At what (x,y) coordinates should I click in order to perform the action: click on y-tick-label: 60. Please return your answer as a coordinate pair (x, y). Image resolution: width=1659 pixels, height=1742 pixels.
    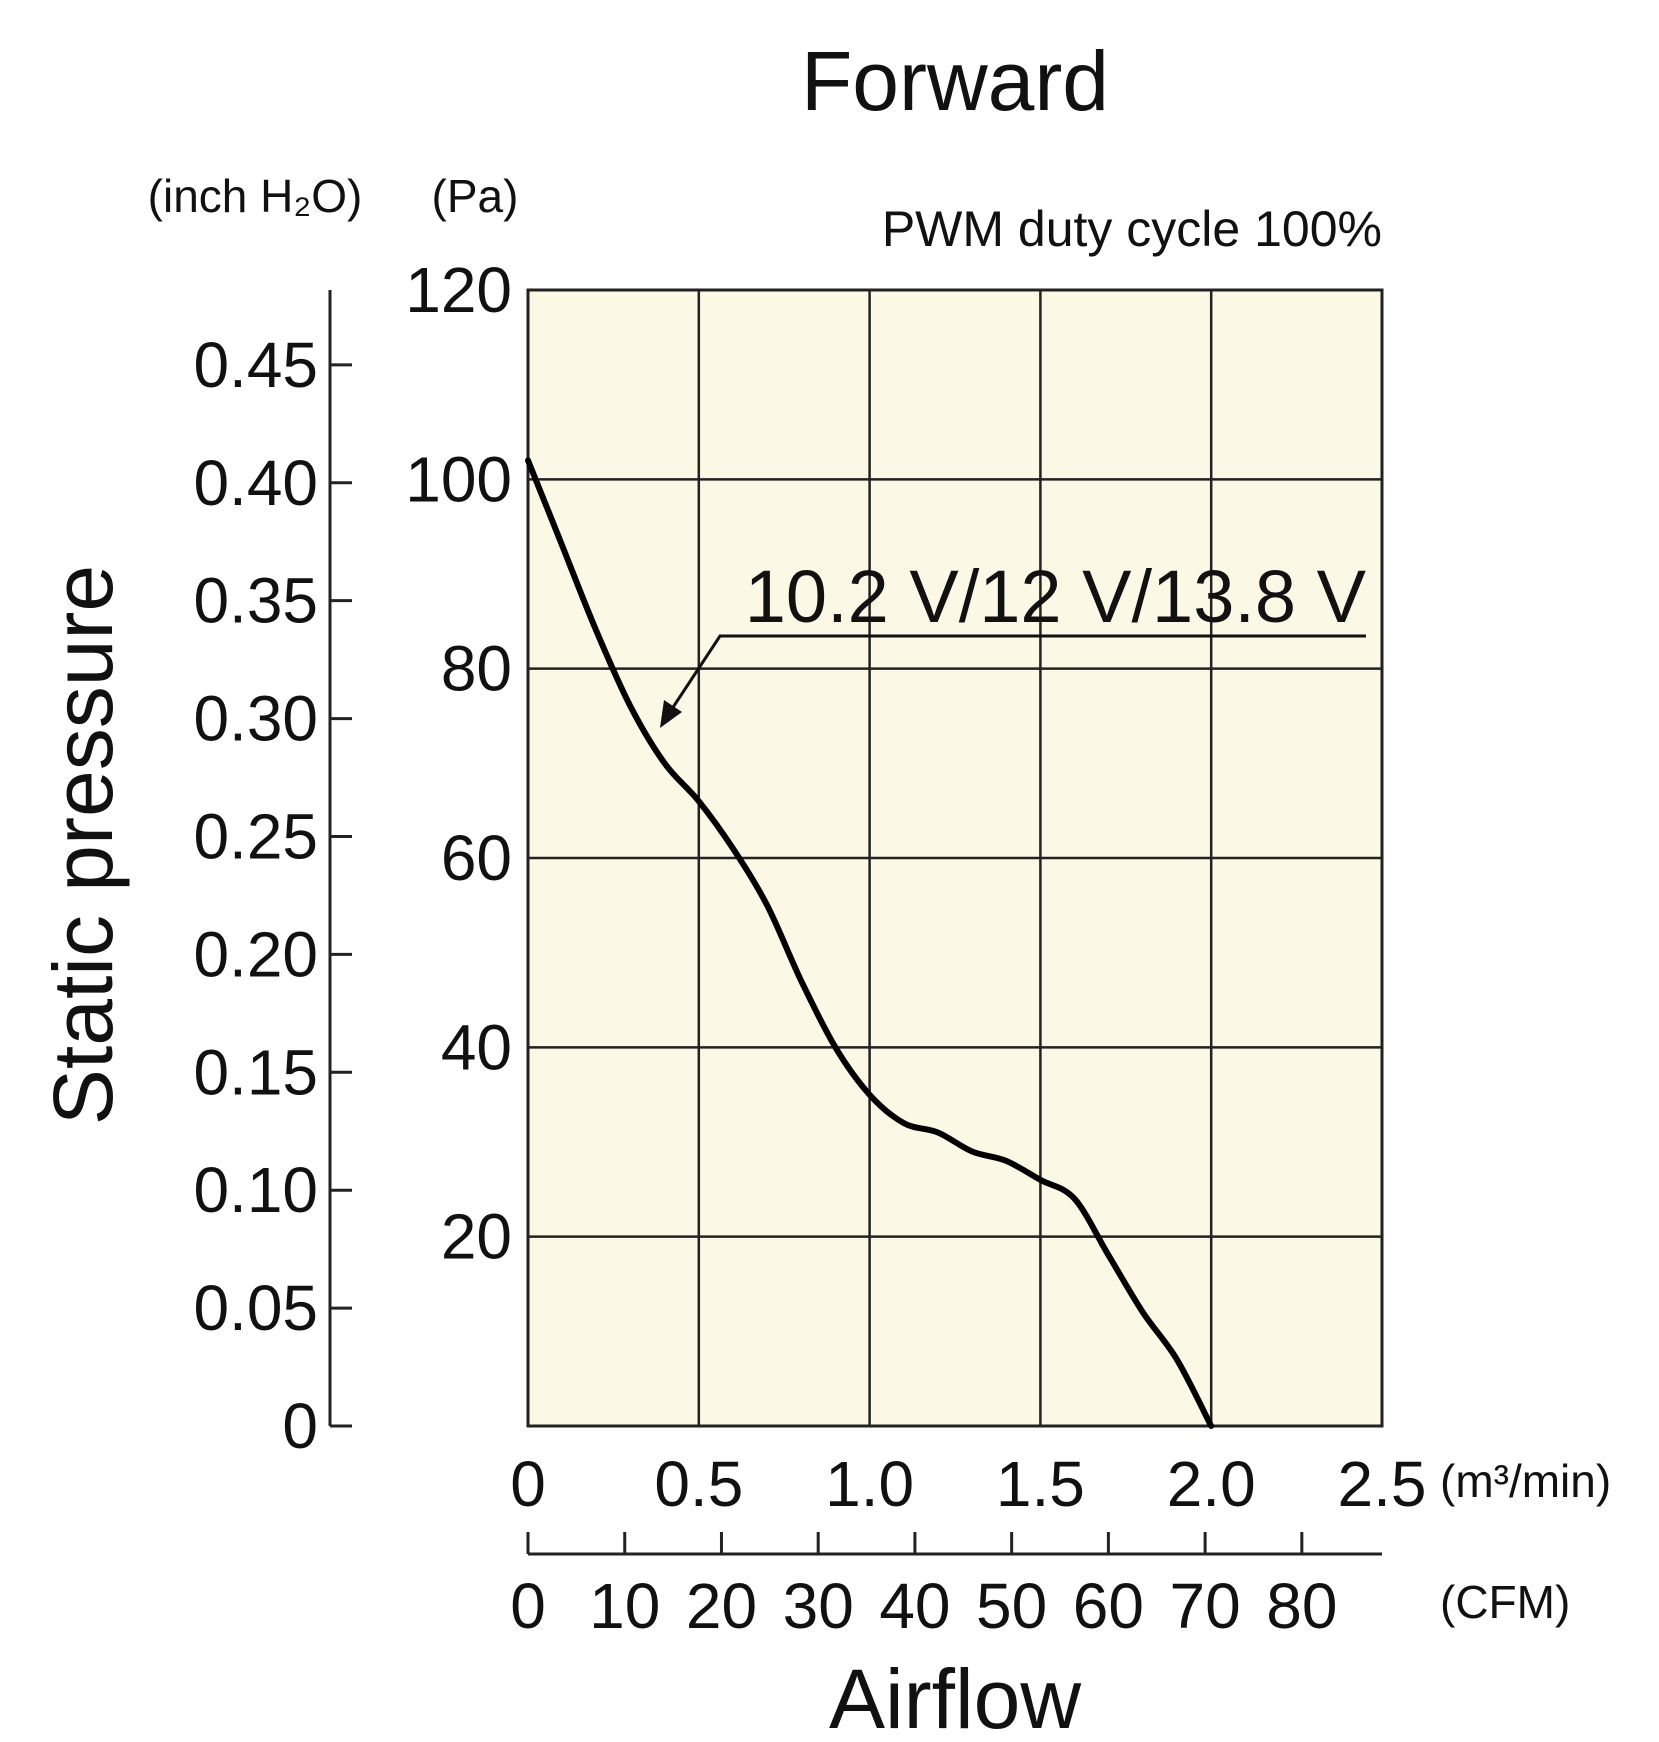
    Looking at the image, I should click on (476, 858).